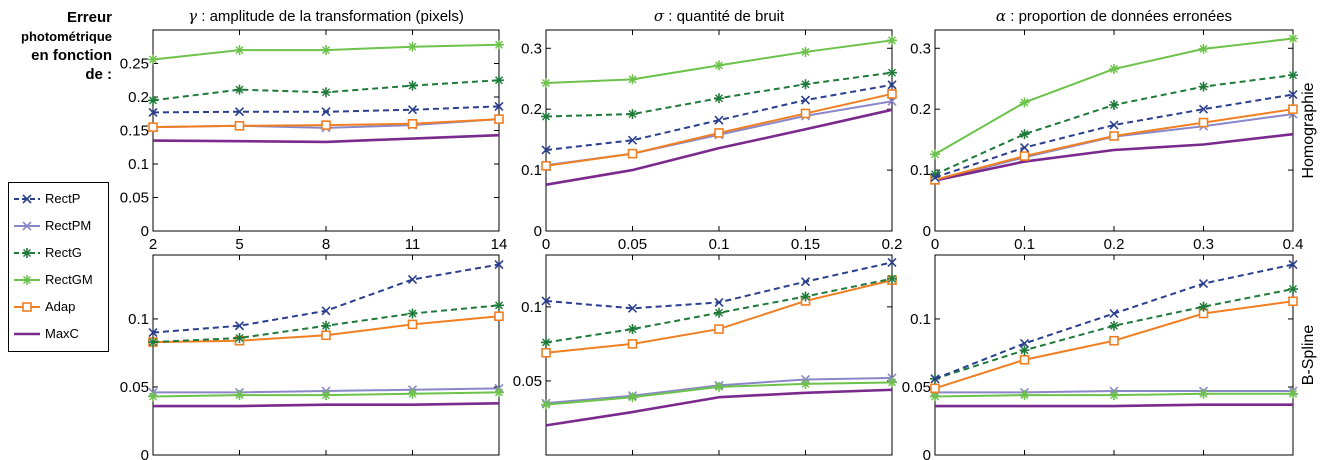 This screenshot has width=1333, height=460. I want to click on chart-panel-6: 0 0.05 0.1 B-Spline, so click(1109, 357).